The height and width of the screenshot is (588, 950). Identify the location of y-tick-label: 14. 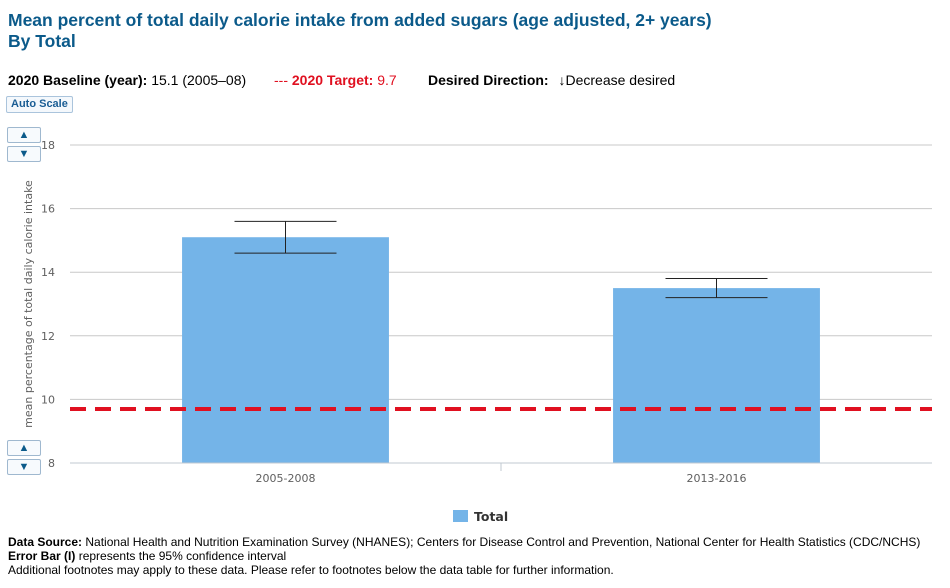
(48, 272).